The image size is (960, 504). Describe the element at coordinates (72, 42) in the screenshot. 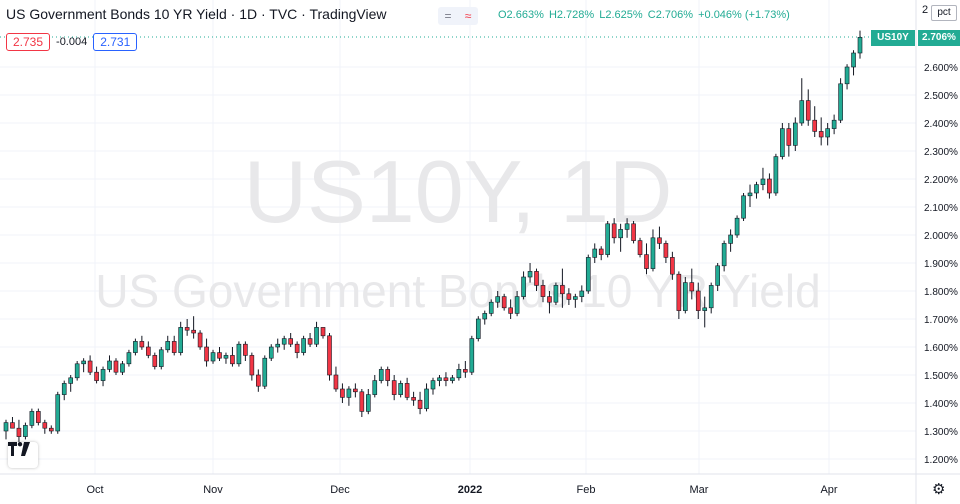

I see `spread-value: -0.004` at that location.